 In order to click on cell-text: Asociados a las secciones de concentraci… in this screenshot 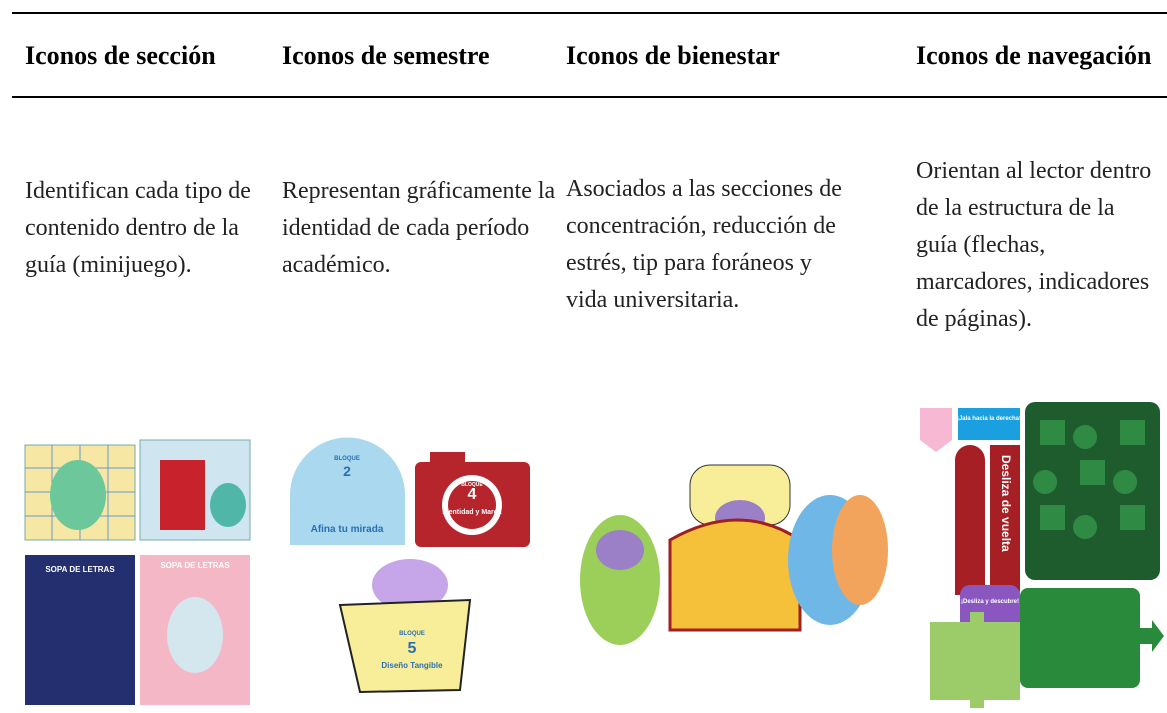, I will do `click(704, 244)`.